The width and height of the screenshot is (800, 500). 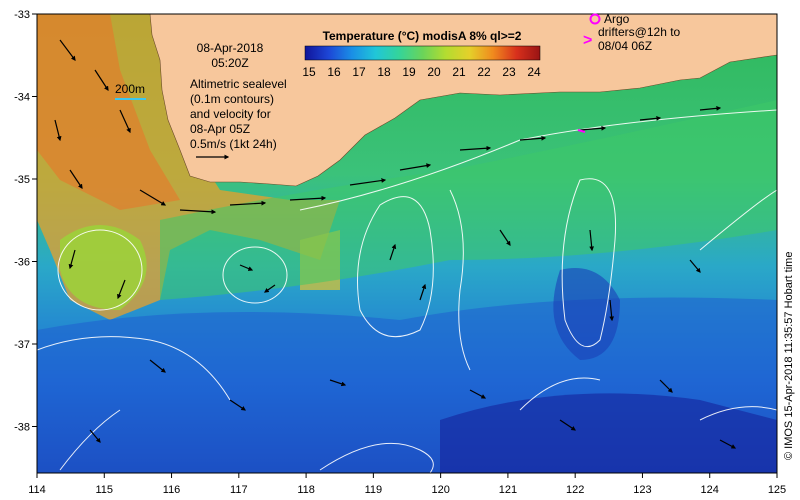 What do you see at coordinates (230, 114) in the screenshot?
I see `legend-line-3: and velocity for` at bounding box center [230, 114].